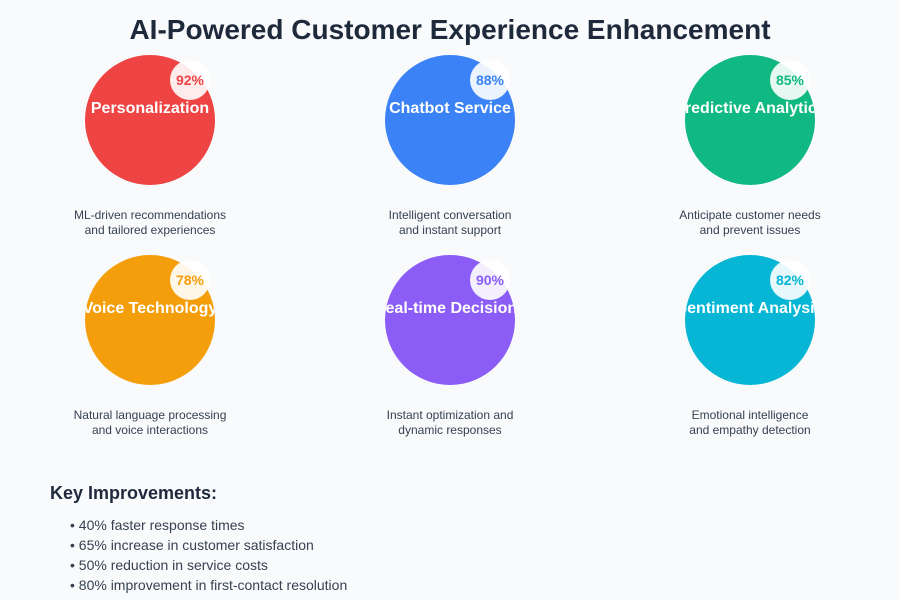 This screenshot has height=600, width=900. Describe the element at coordinates (157, 525) in the screenshot. I see `improvement-item: • 40% faster response times` at that location.